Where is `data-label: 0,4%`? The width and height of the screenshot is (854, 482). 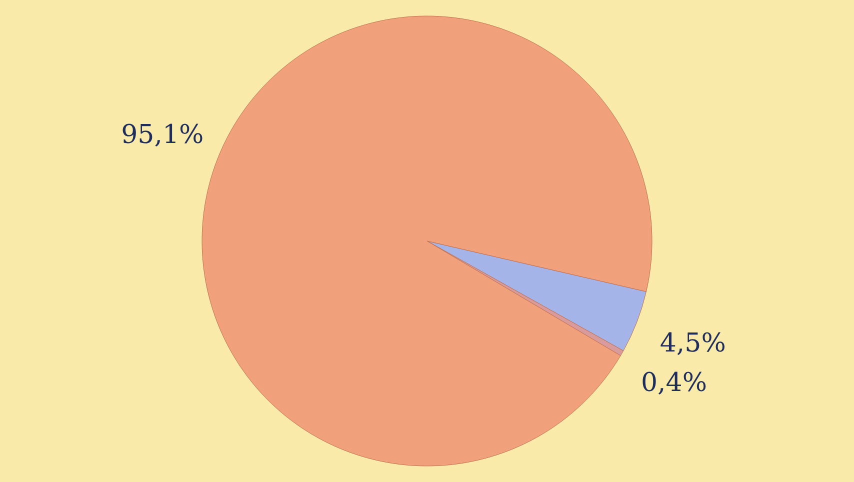 data-label: 0,4% is located at coordinates (674, 383).